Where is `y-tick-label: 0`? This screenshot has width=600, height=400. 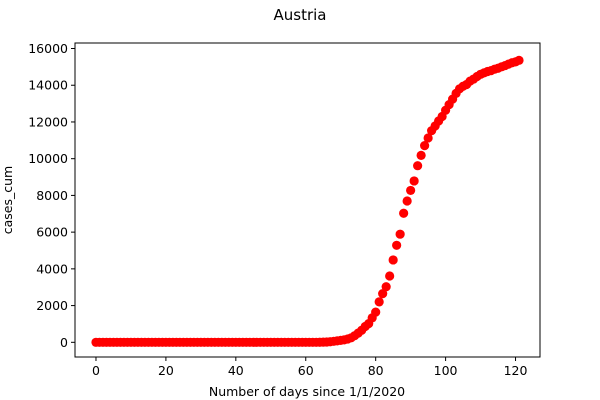
y-tick-label: 0 is located at coordinates (64, 342).